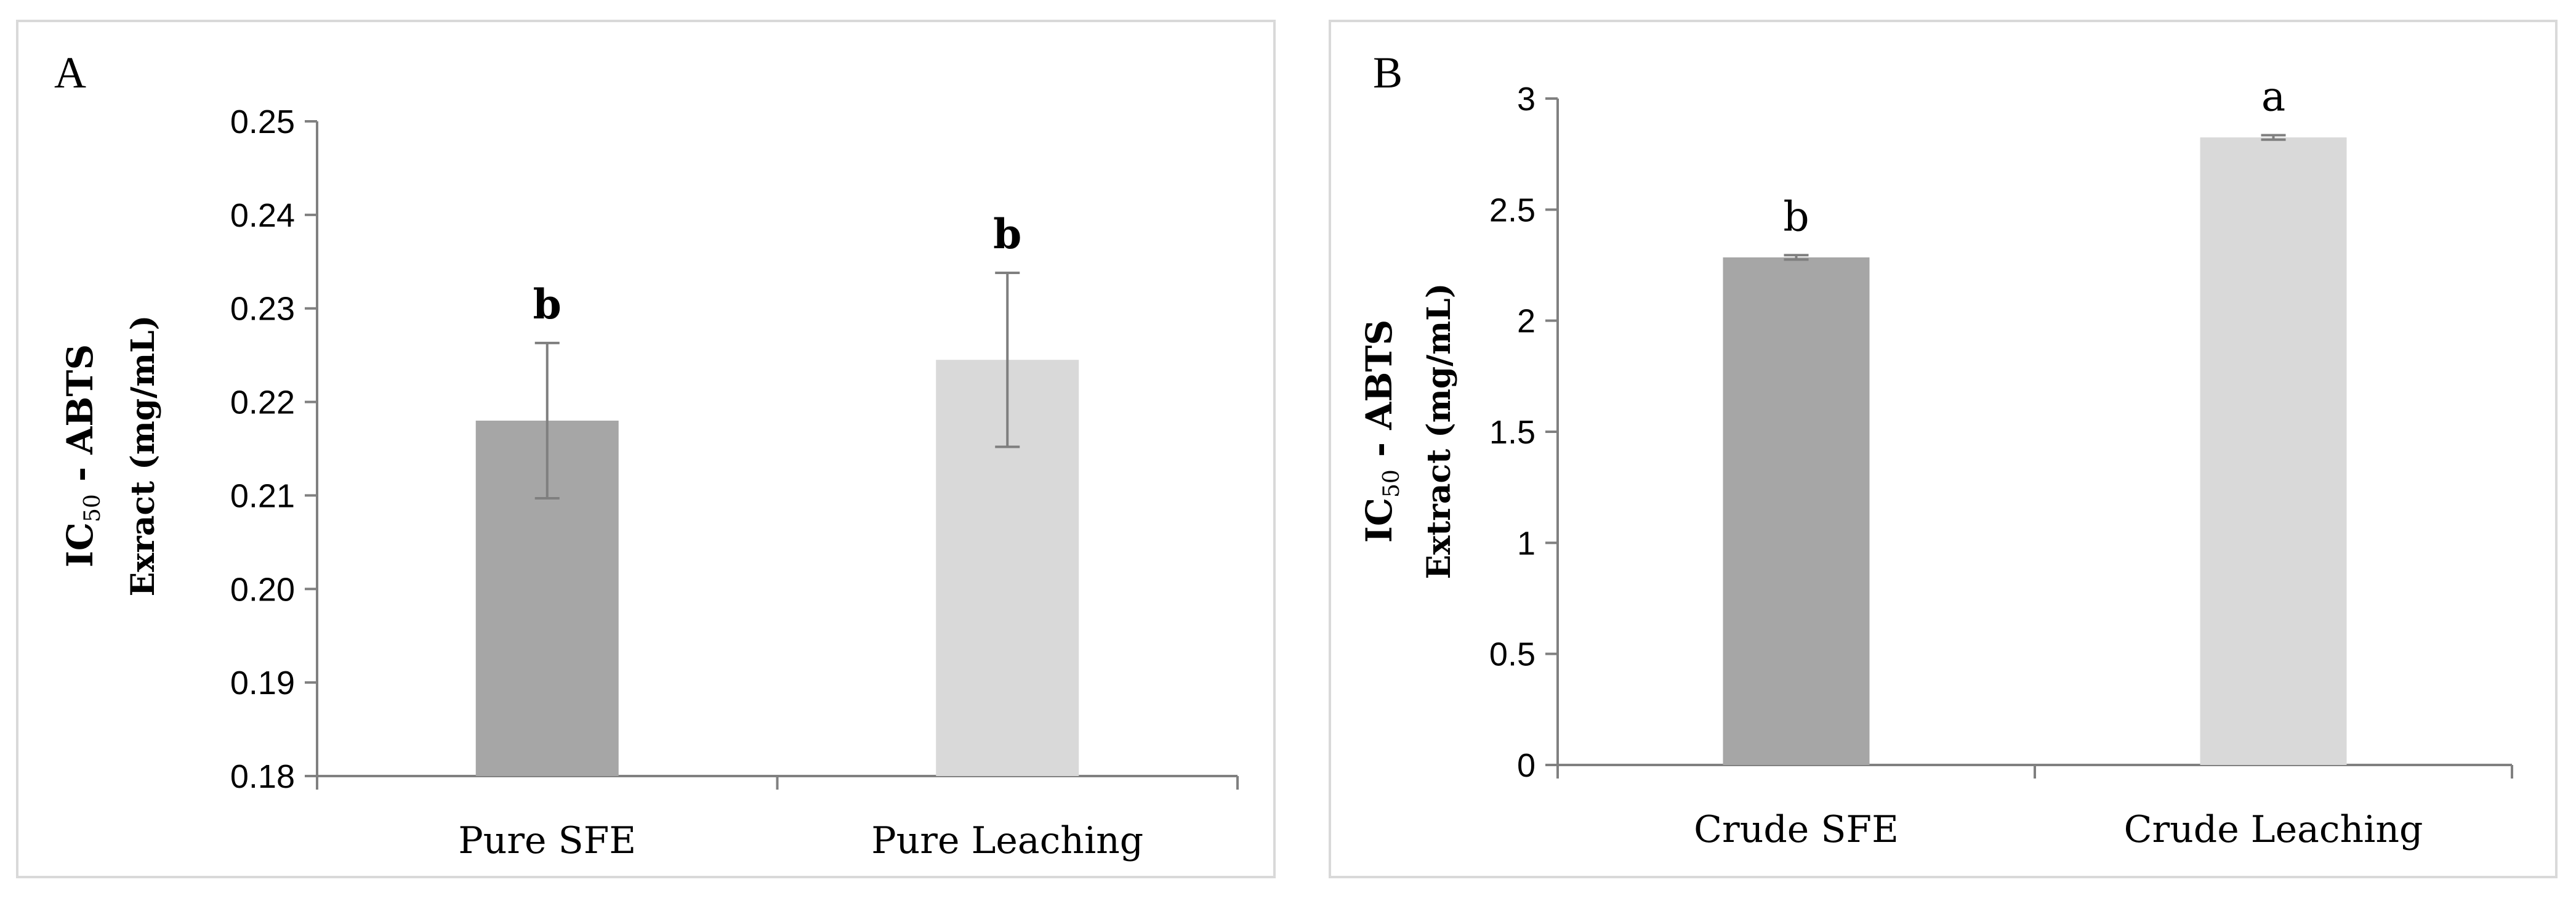 This screenshot has width=2576, height=898. I want to click on y-tick-label-a: 0.22, so click(262, 402).